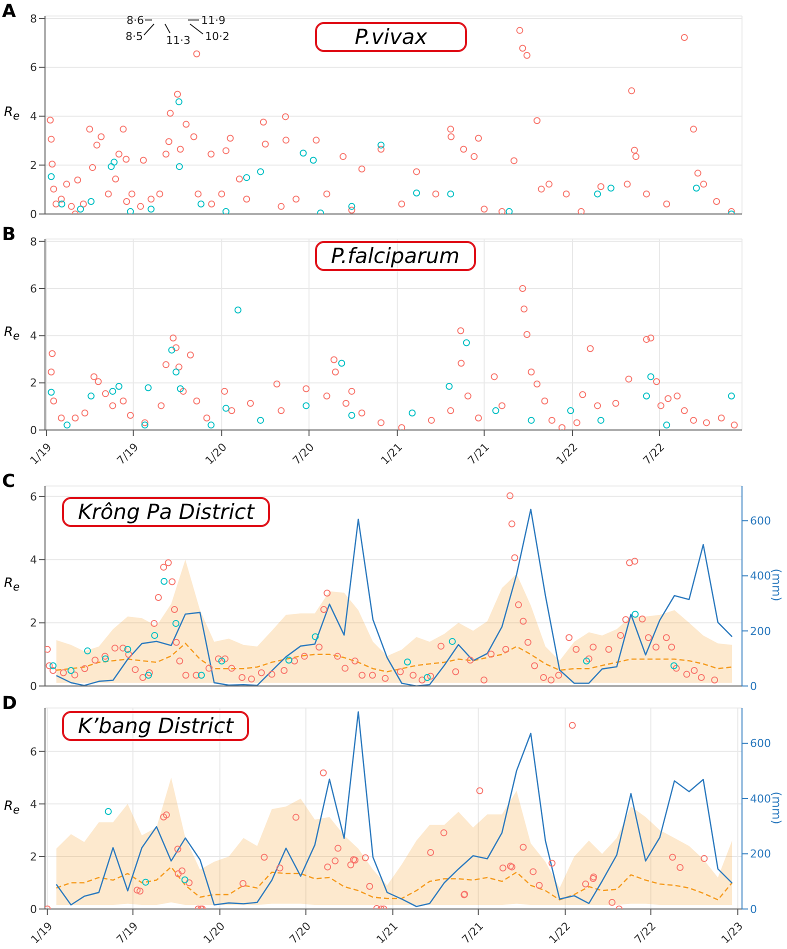  What do you see at coordinates (166, 512) in the screenshot?
I see `text: Krông Pa District` at bounding box center [166, 512].